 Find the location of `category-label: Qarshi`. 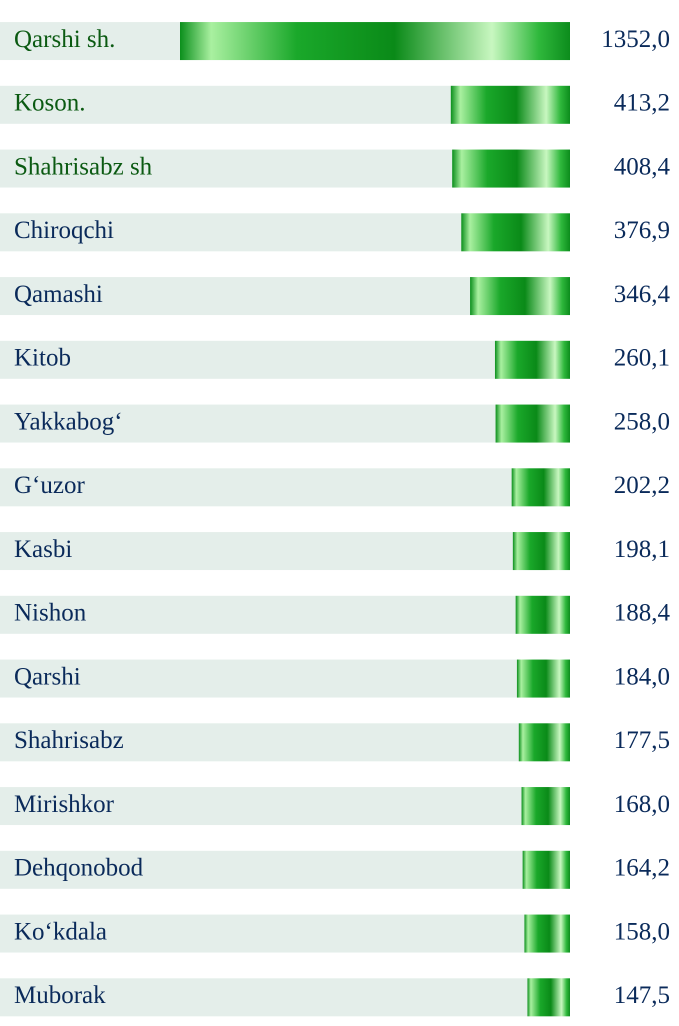

category-label: Qarshi is located at coordinates (47, 676).